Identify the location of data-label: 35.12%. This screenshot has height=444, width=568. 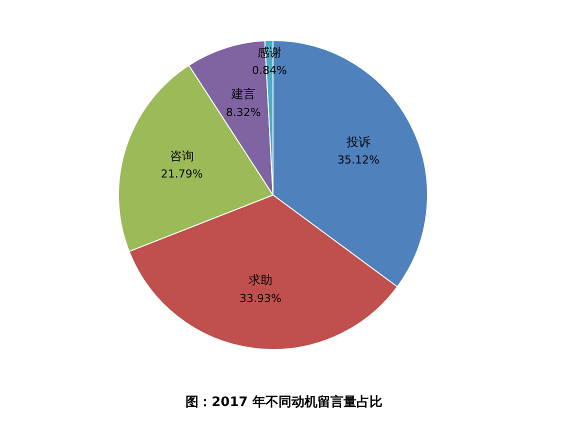
(359, 160).